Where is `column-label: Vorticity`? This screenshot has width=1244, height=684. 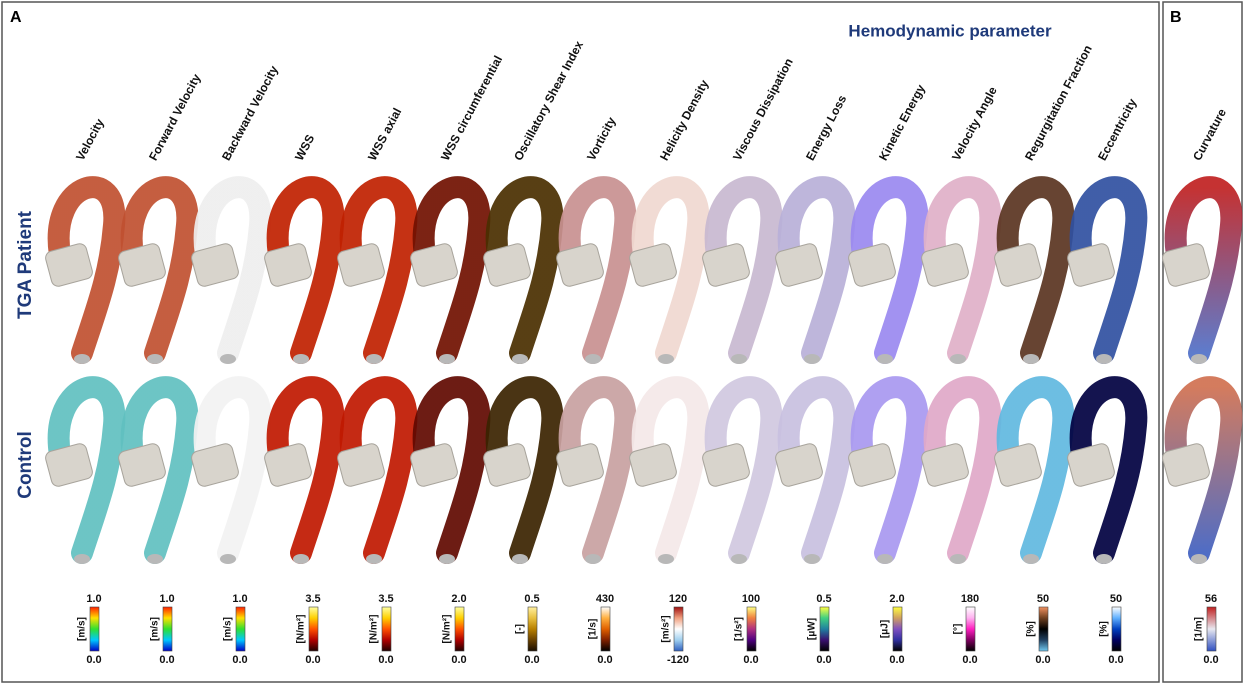
column-label: Vorticity is located at coordinates (601, 138).